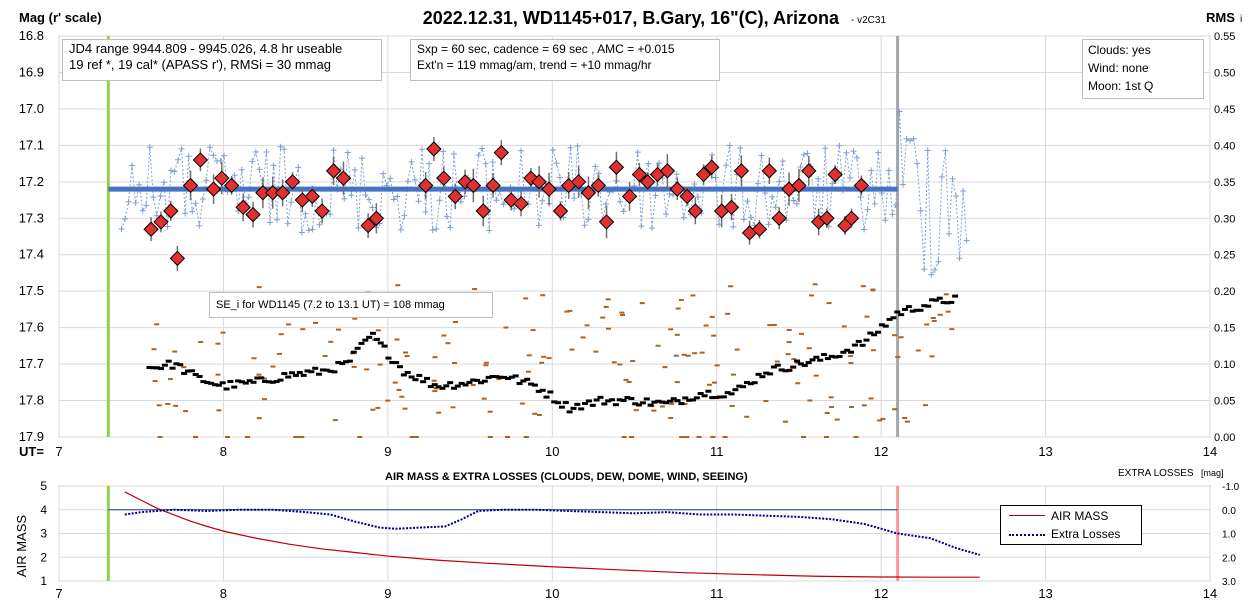  Describe the element at coordinates (1220, 17) in the screenshot. I see `y-axis-right-label: RMS` at that location.